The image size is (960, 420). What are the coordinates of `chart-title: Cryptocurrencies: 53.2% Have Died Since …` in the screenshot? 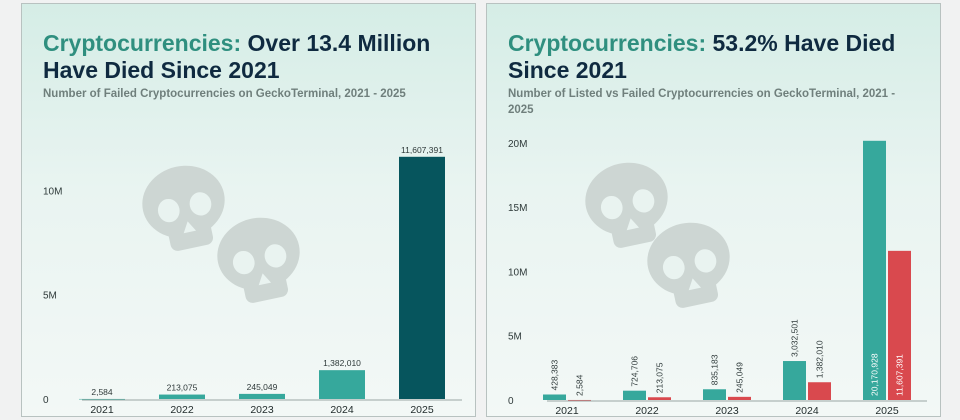 It's located at (720, 57).